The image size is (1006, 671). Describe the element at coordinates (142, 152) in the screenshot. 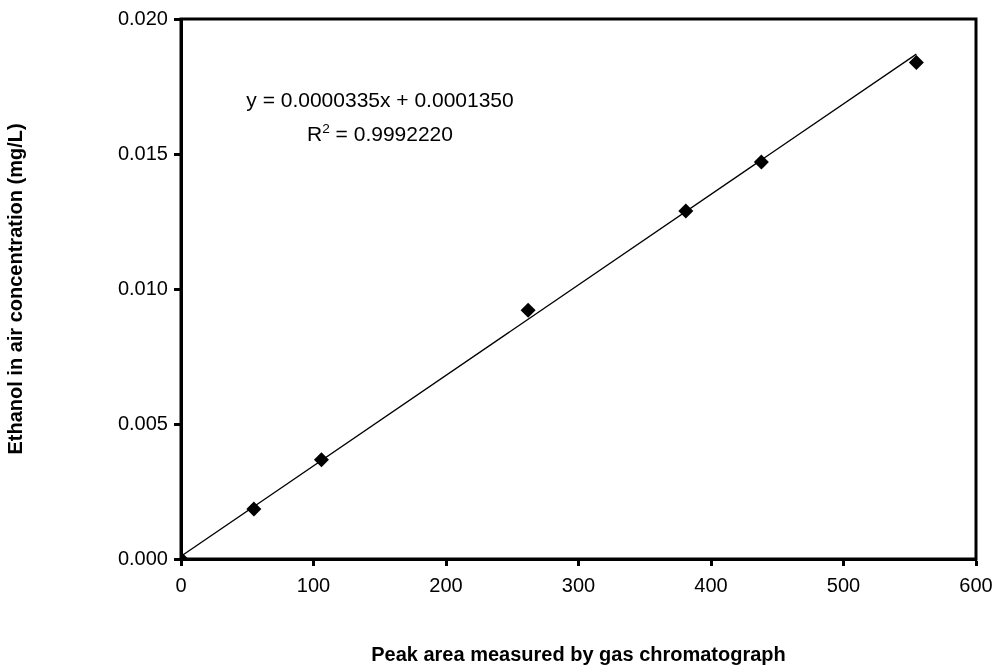

I see `y-tick-label: 0.015` at that location.